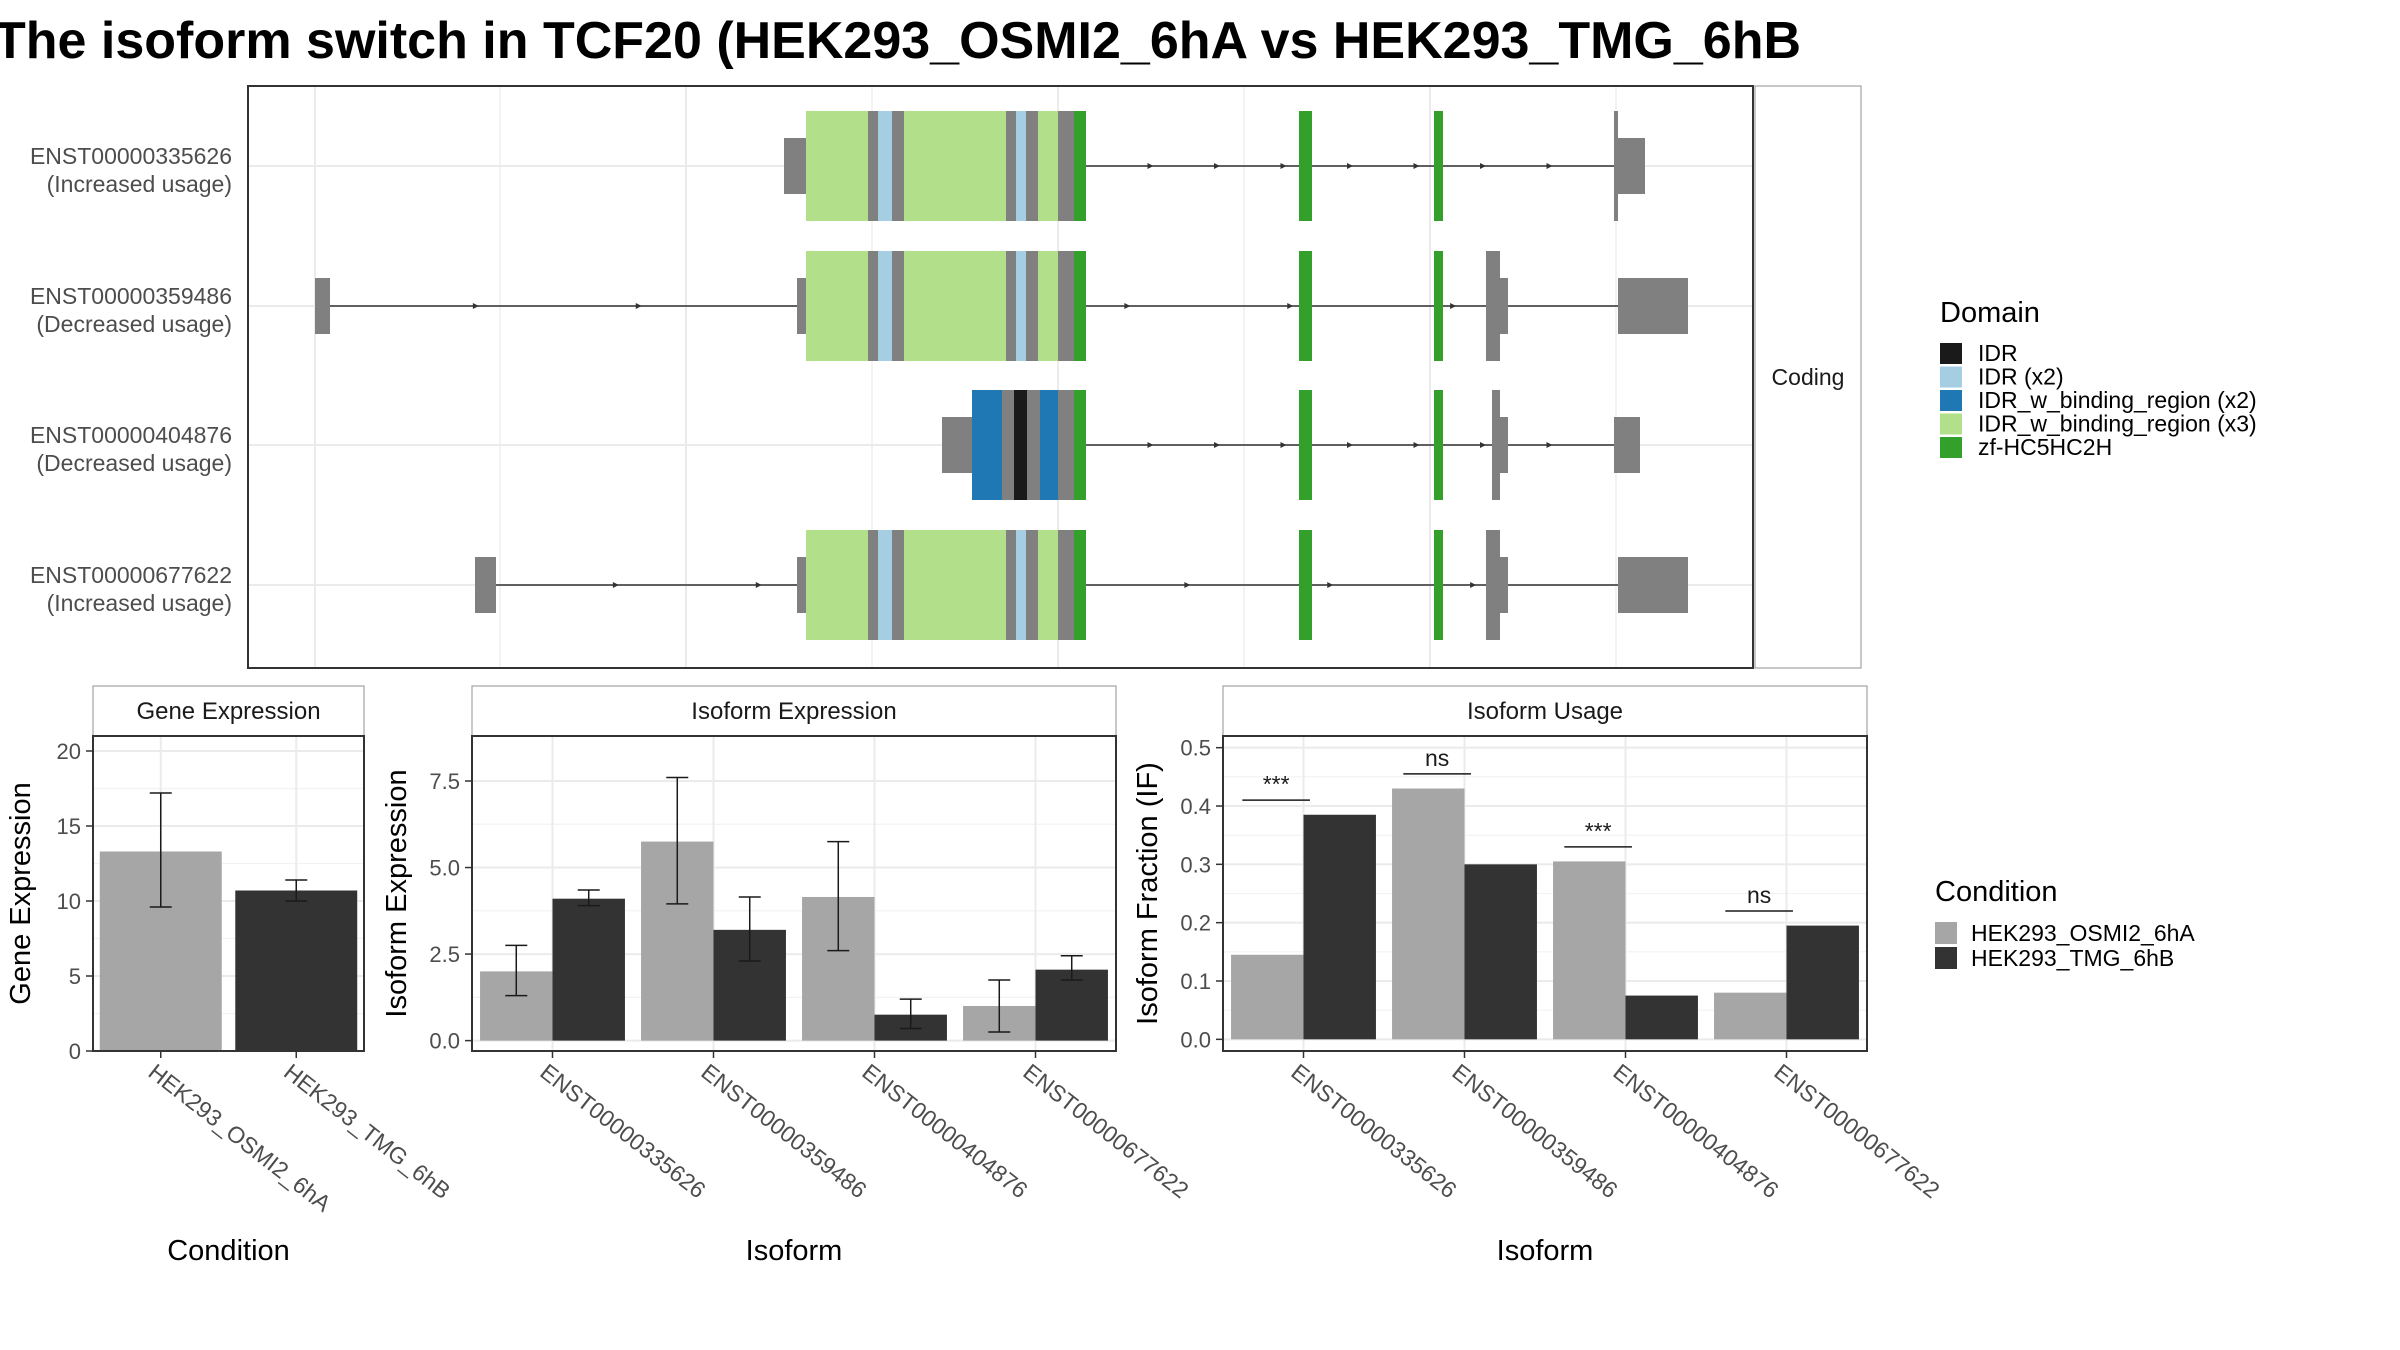 This screenshot has width=2400, height=1350. What do you see at coordinates (69, 826) in the screenshot?
I see `y-tick-label: 15` at bounding box center [69, 826].